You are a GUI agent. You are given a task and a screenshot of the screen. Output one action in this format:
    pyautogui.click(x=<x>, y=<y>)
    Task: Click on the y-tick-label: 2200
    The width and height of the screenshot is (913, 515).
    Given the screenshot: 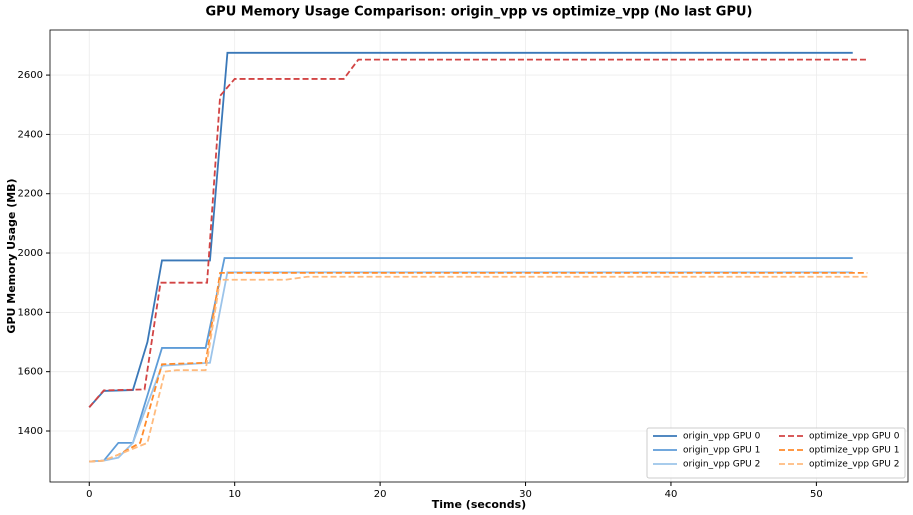 What is the action you would take?
    pyautogui.click(x=30, y=194)
    